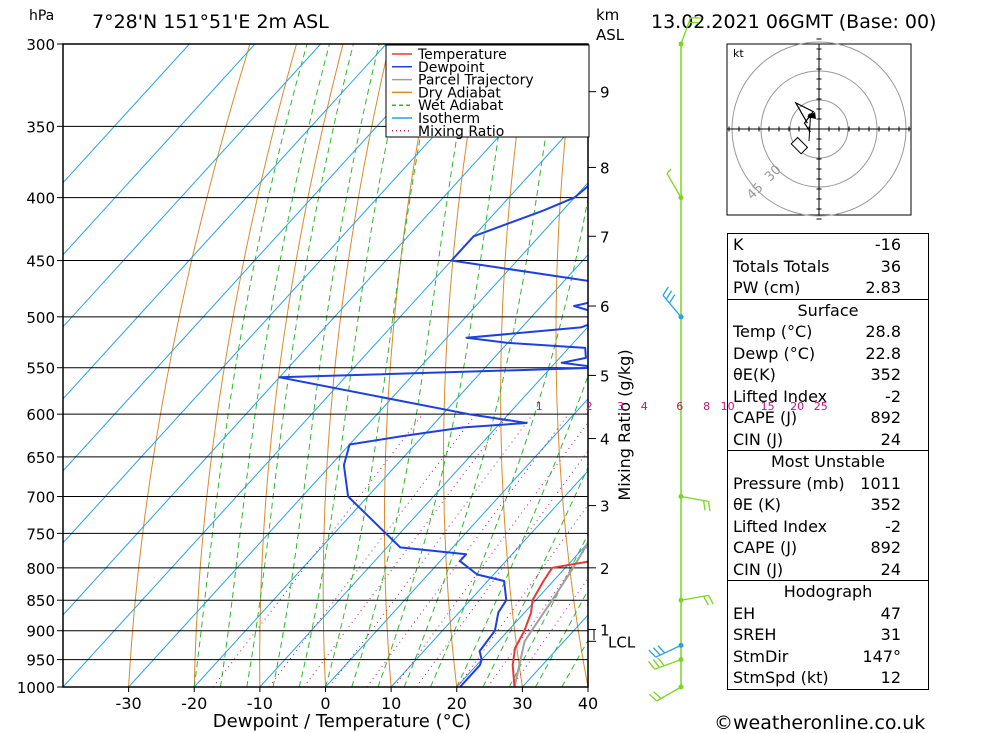  What do you see at coordinates (40, 632) in the screenshot?
I see `pressure-tick-label: 900` at bounding box center [40, 632].